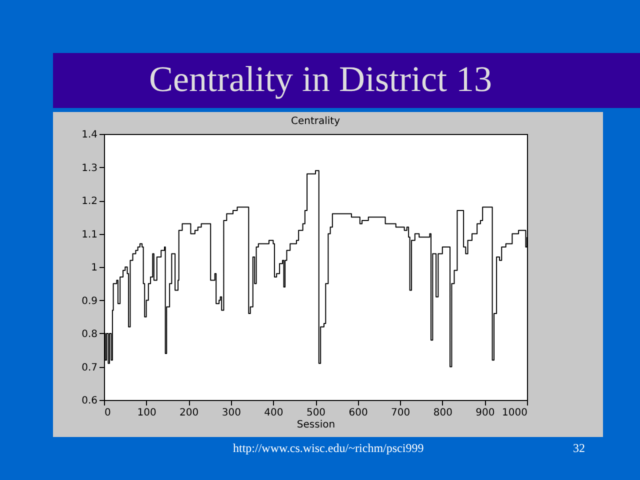 The image size is (640, 480). I want to click on chart-title: Centrality in District 13, so click(320, 79).